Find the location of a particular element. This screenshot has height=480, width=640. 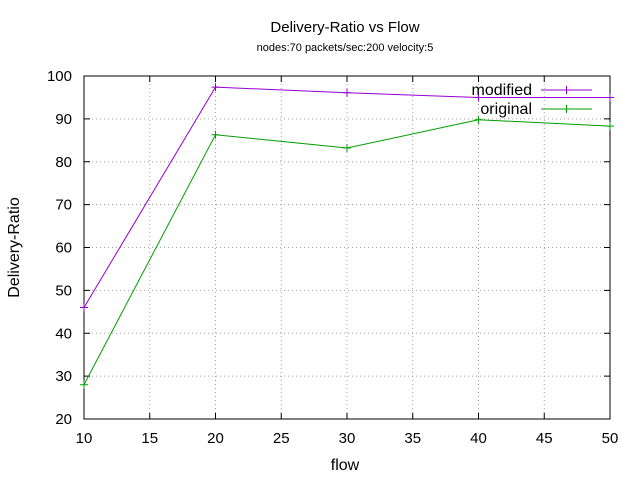

legend-marker-modified is located at coordinates (566, 90).